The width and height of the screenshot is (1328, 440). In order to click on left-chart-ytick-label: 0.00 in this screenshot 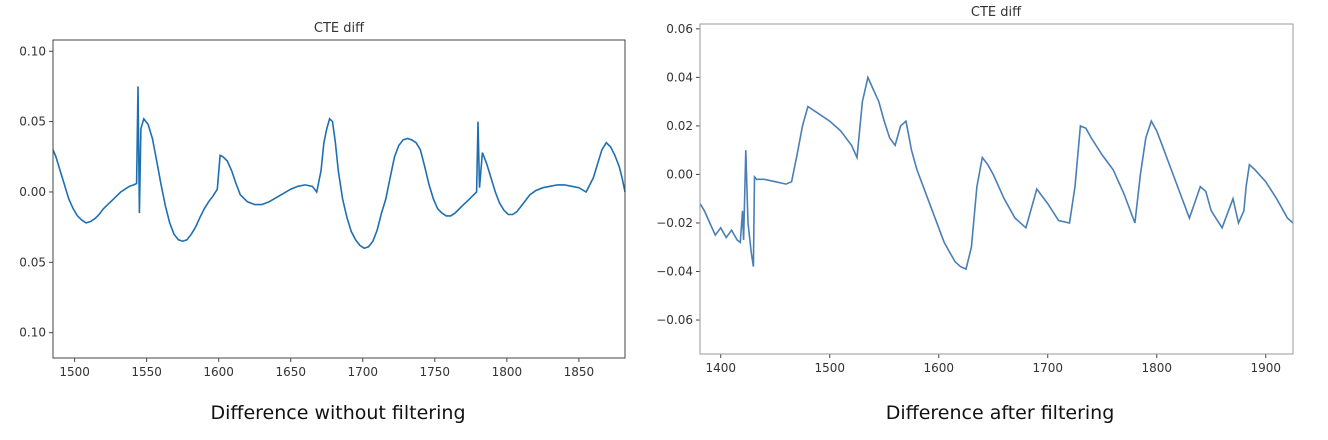, I will do `click(32, 192)`.